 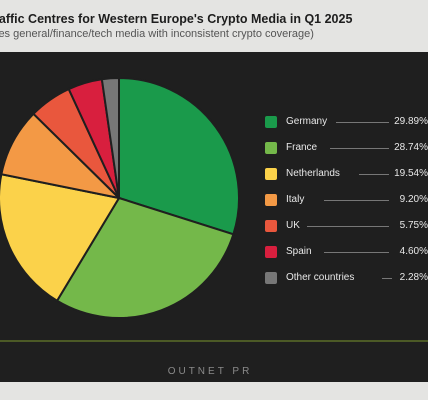 I want to click on footer-band, so click(x=214, y=391).